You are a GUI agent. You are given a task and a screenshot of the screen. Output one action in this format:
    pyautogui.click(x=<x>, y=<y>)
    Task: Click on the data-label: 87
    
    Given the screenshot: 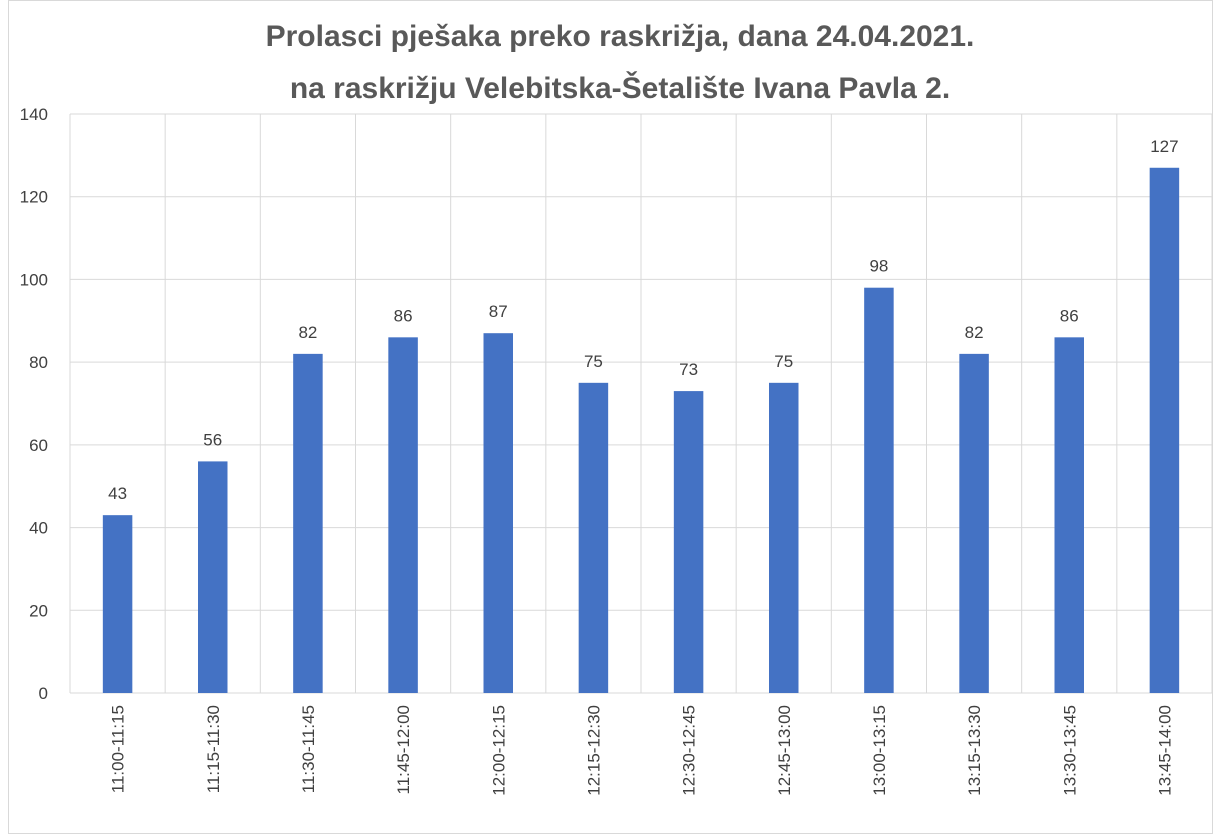 What is the action you would take?
    pyautogui.click(x=498, y=311)
    